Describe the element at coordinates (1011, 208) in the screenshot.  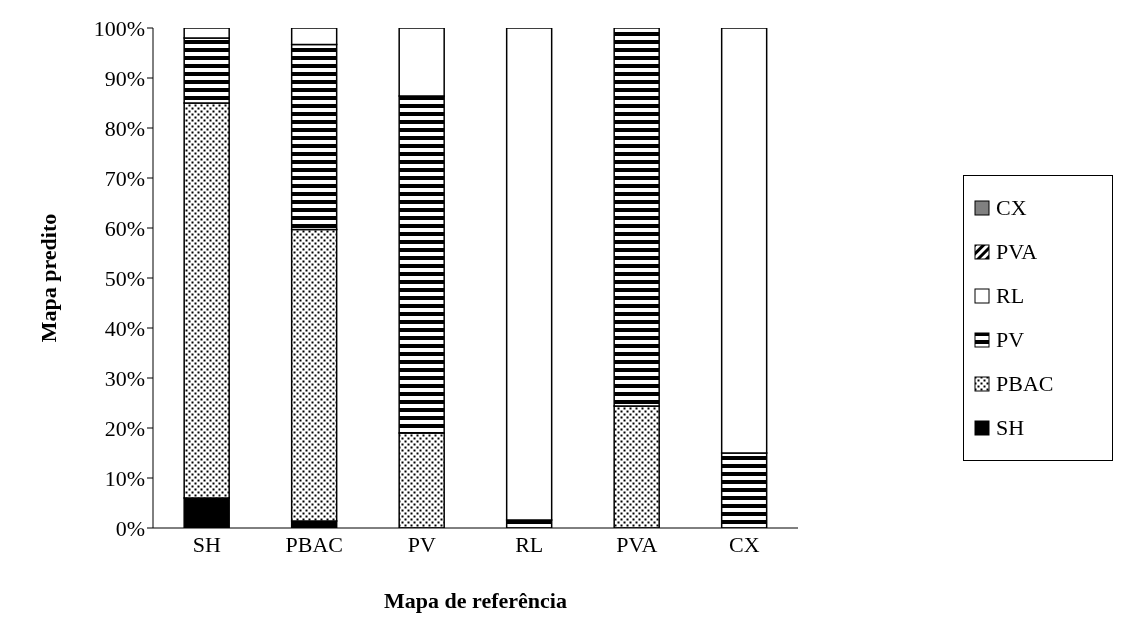
I see `legend-label: CX` at that location.